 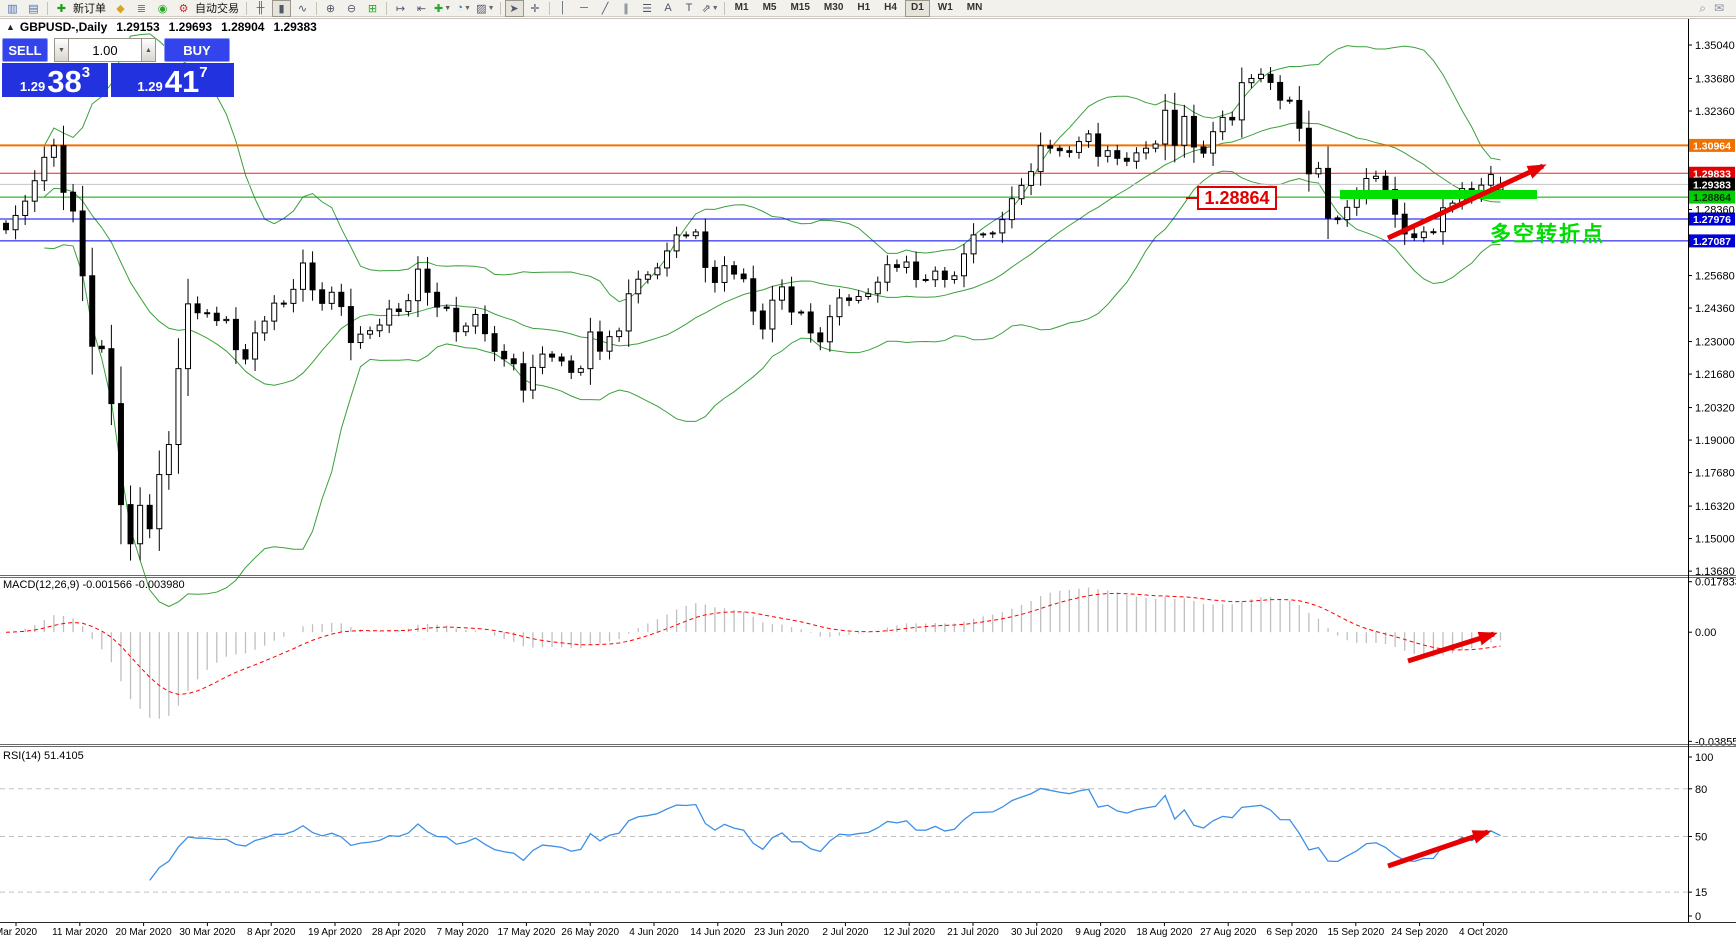 What do you see at coordinates (974, 7) in the screenshot?
I see `timeframe-mn-button: MN` at bounding box center [974, 7].